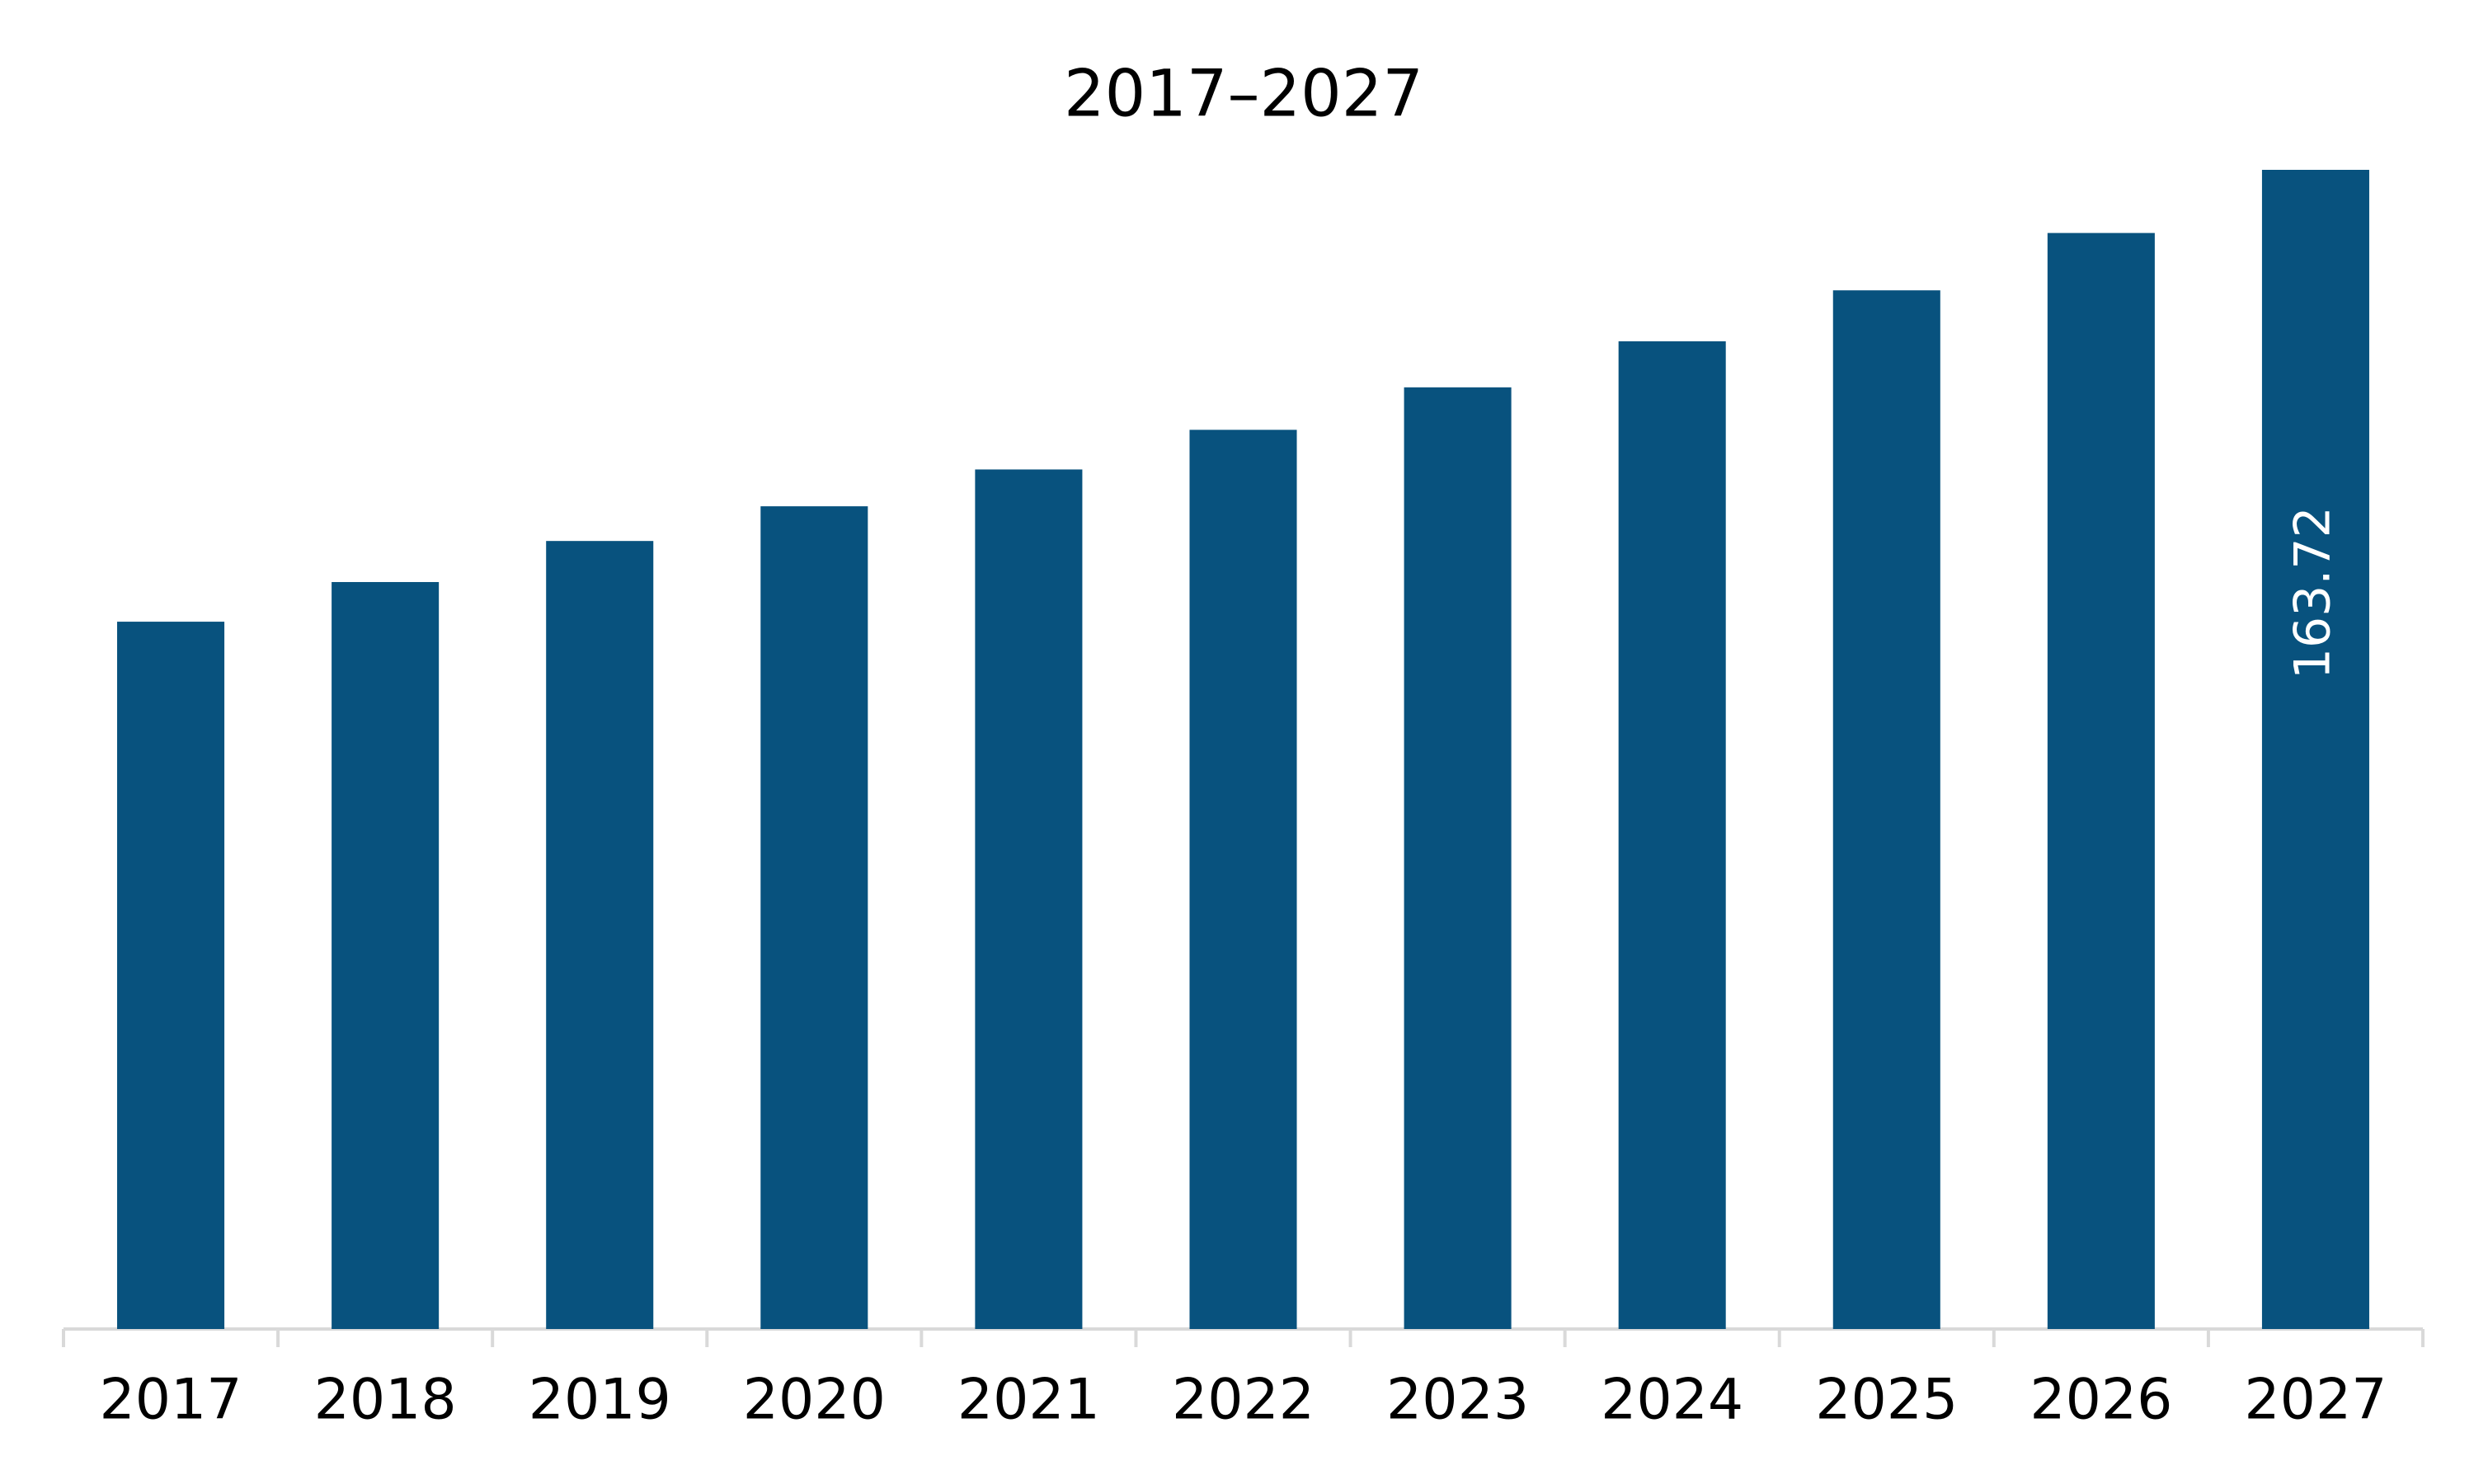 This screenshot has height=1484, width=2474. Describe the element at coordinates (1243, 94) in the screenshot. I see `chart-title: 2017–2027` at that location.